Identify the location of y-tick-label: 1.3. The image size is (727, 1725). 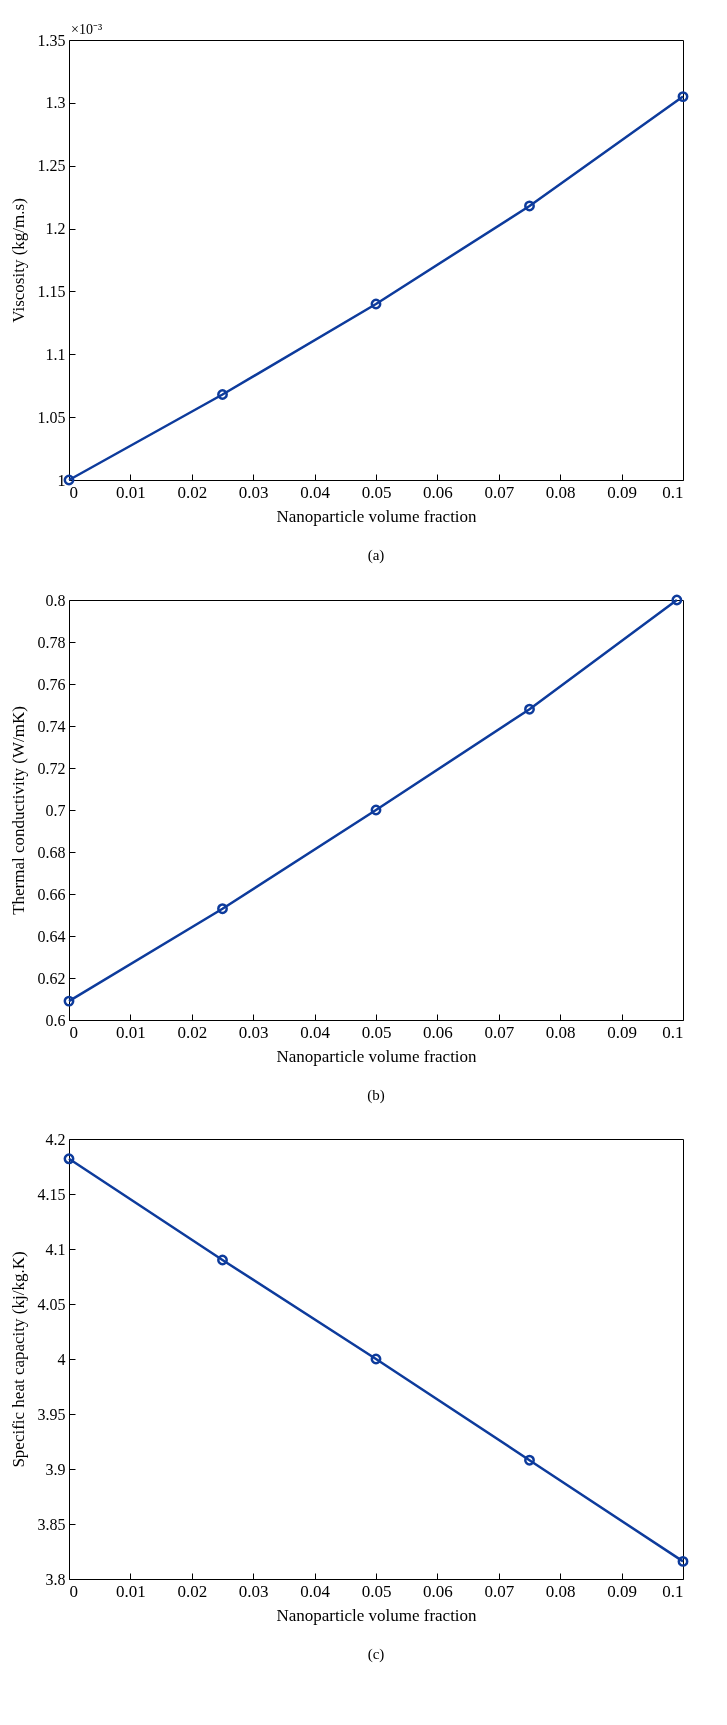
(55, 103).